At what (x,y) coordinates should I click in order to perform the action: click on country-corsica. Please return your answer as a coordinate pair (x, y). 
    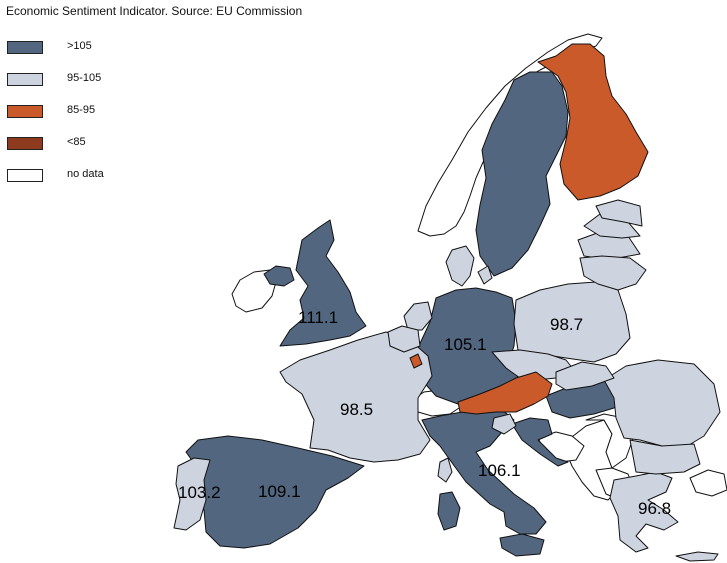
    Looking at the image, I should click on (445, 470).